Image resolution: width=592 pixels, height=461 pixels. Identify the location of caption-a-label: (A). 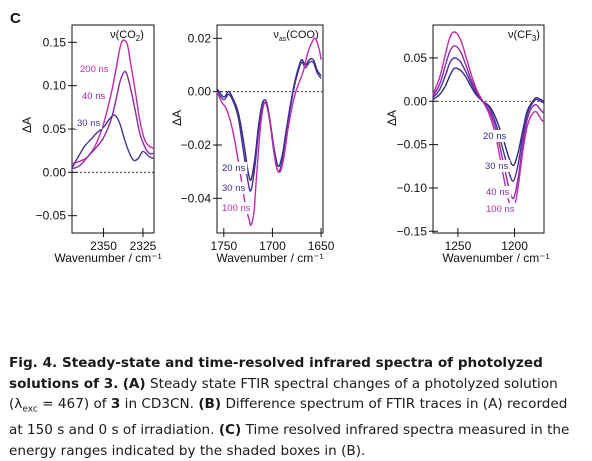
(134, 383).